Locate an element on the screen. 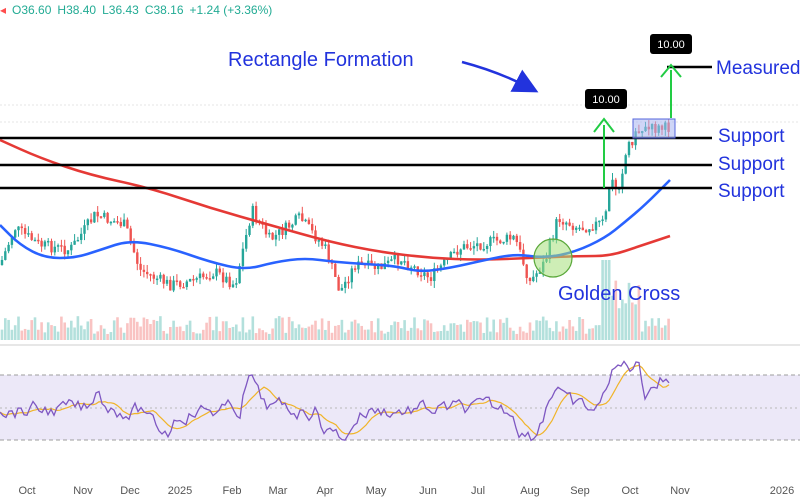 The image size is (800, 500). ohlc-change: +1.24 (+3.36%) is located at coordinates (231, 10).